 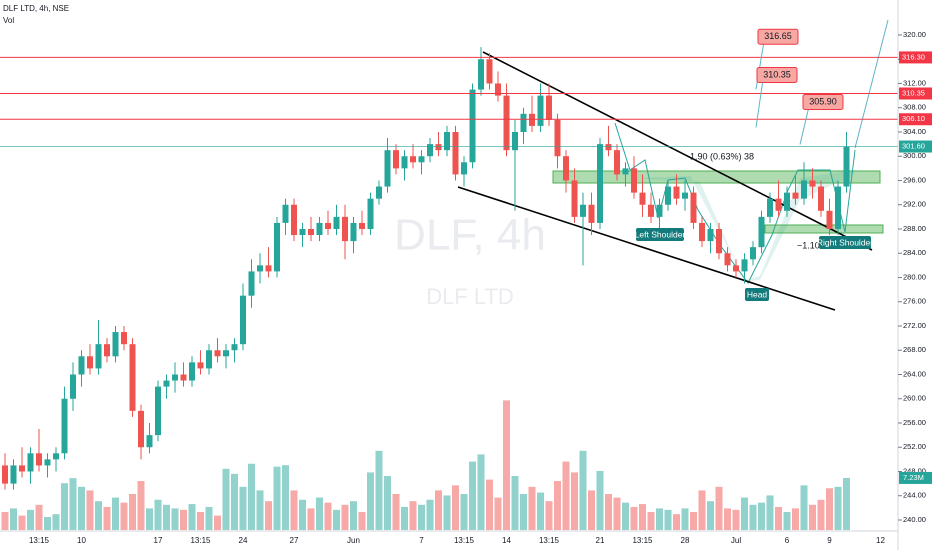 What do you see at coordinates (660, 234) in the screenshot?
I see `pattern-label: Left Shoulder` at bounding box center [660, 234].